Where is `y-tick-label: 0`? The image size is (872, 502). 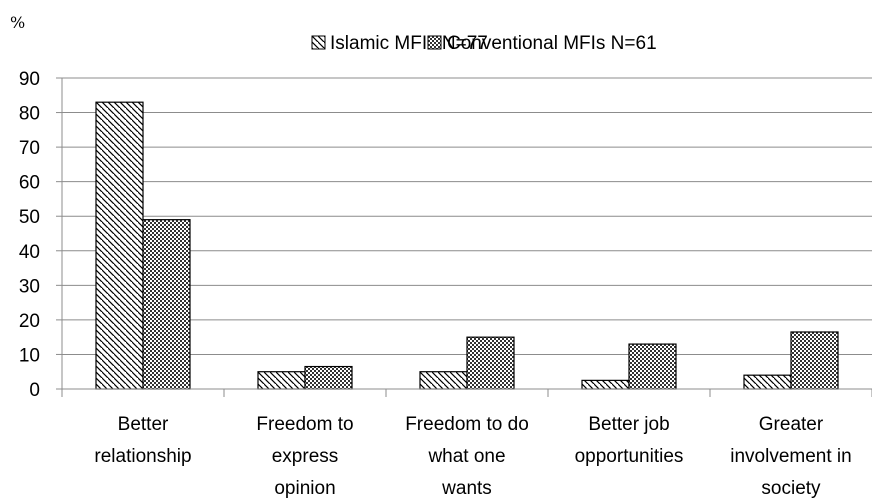 y-tick-label: 0 is located at coordinates (34, 390).